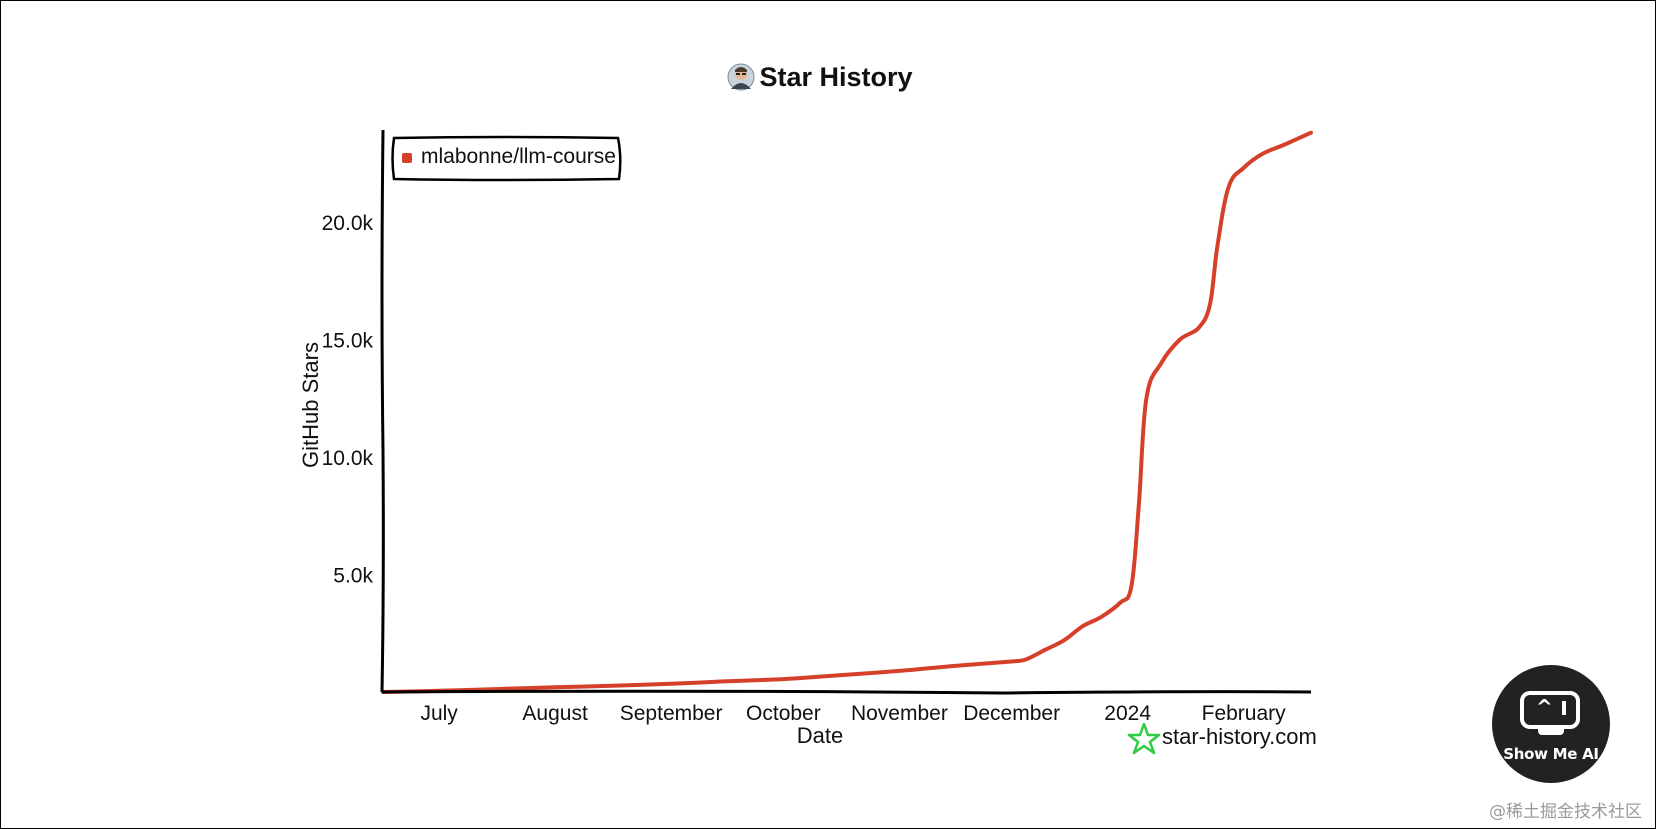 The width and height of the screenshot is (1656, 829). I want to click on x-axis-label: Date, so click(820, 735).